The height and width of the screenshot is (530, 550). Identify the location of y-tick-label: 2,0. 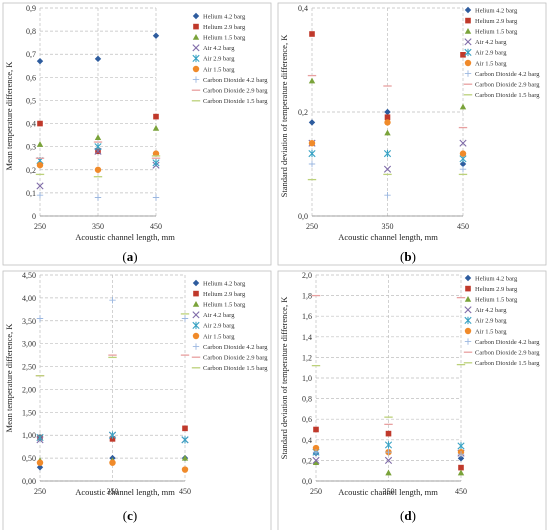
(307, 275).